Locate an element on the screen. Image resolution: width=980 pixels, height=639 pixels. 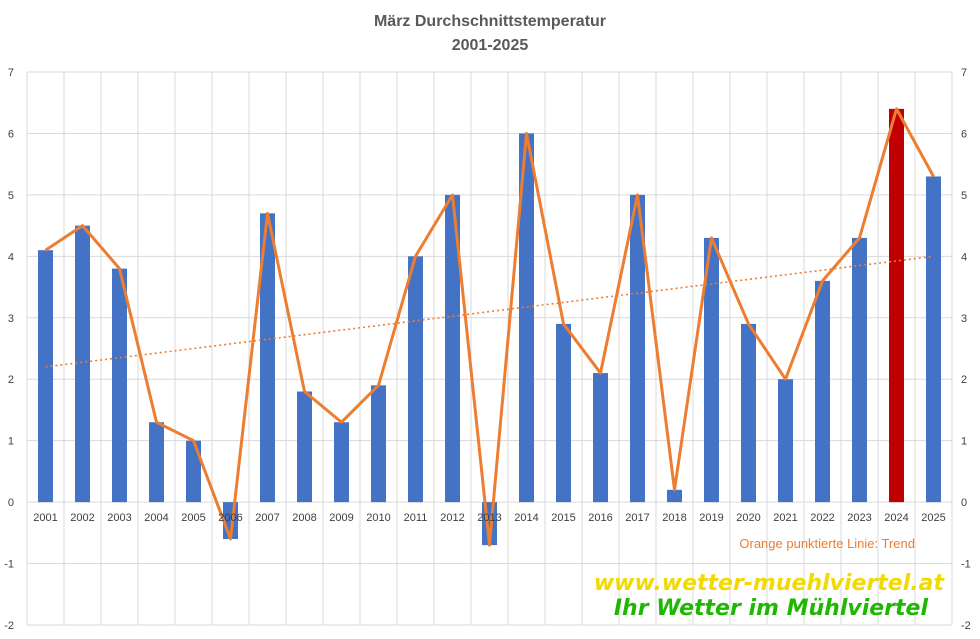
watermark-url: www.wetter-muehlviertel.at is located at coordinates (770, 583).